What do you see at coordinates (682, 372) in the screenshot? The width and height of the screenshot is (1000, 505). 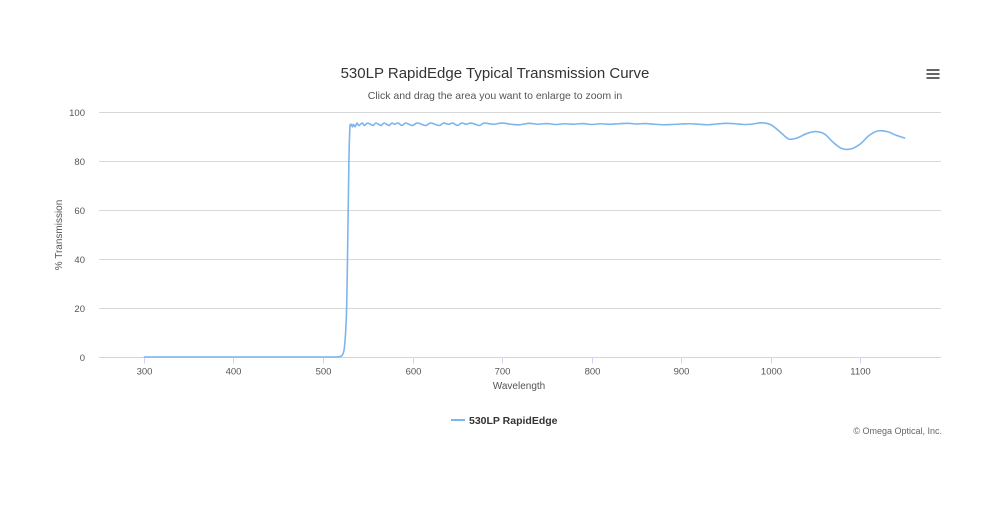 I see `x-tick-label: 900` at bounding box center [682, 372].